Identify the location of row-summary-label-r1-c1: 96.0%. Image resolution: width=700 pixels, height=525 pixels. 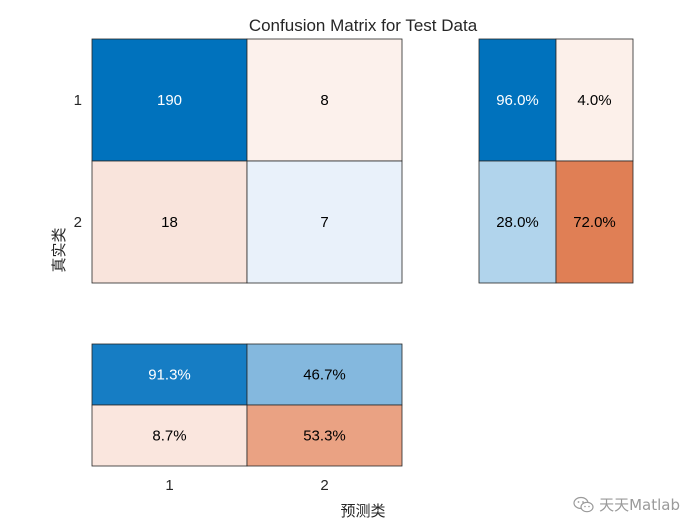
(517, 100).